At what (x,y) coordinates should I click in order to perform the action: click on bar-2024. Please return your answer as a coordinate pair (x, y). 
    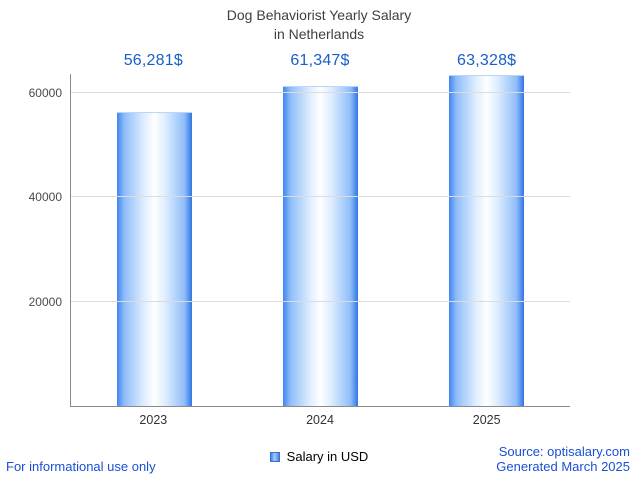
    Looking at the image, I should click on (320, 245).